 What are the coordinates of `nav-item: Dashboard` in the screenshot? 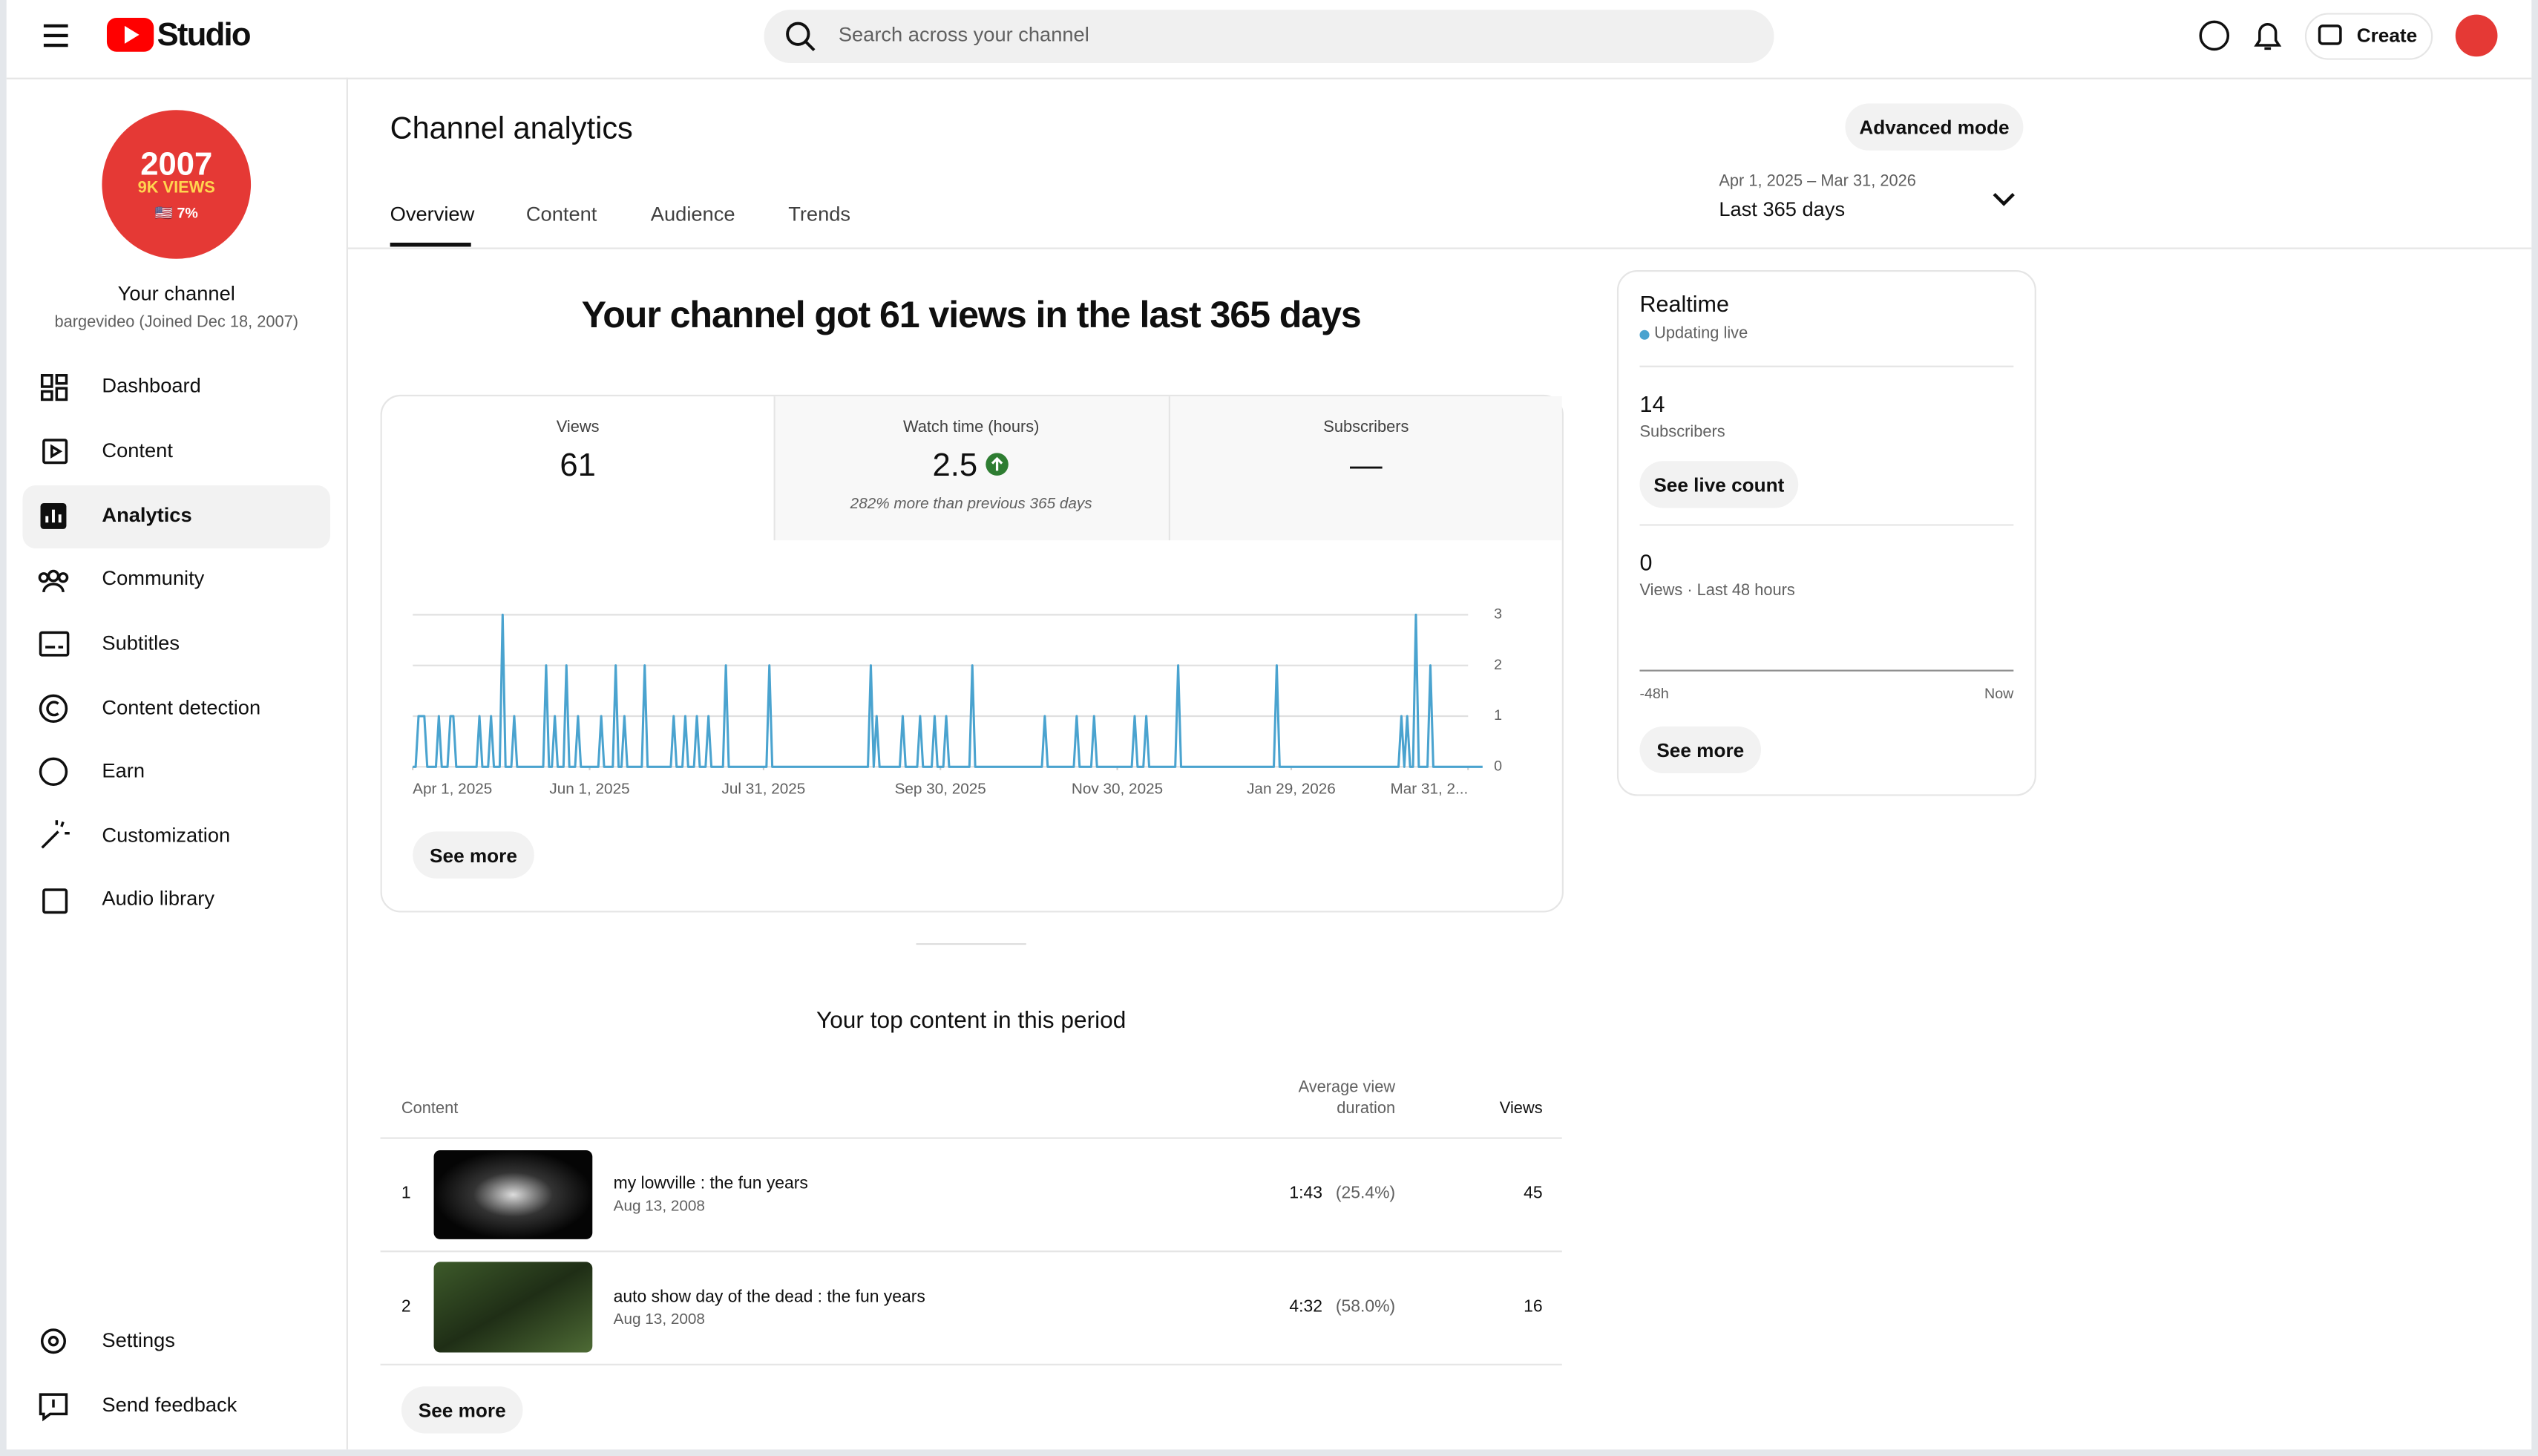 It's located at (151, 386).